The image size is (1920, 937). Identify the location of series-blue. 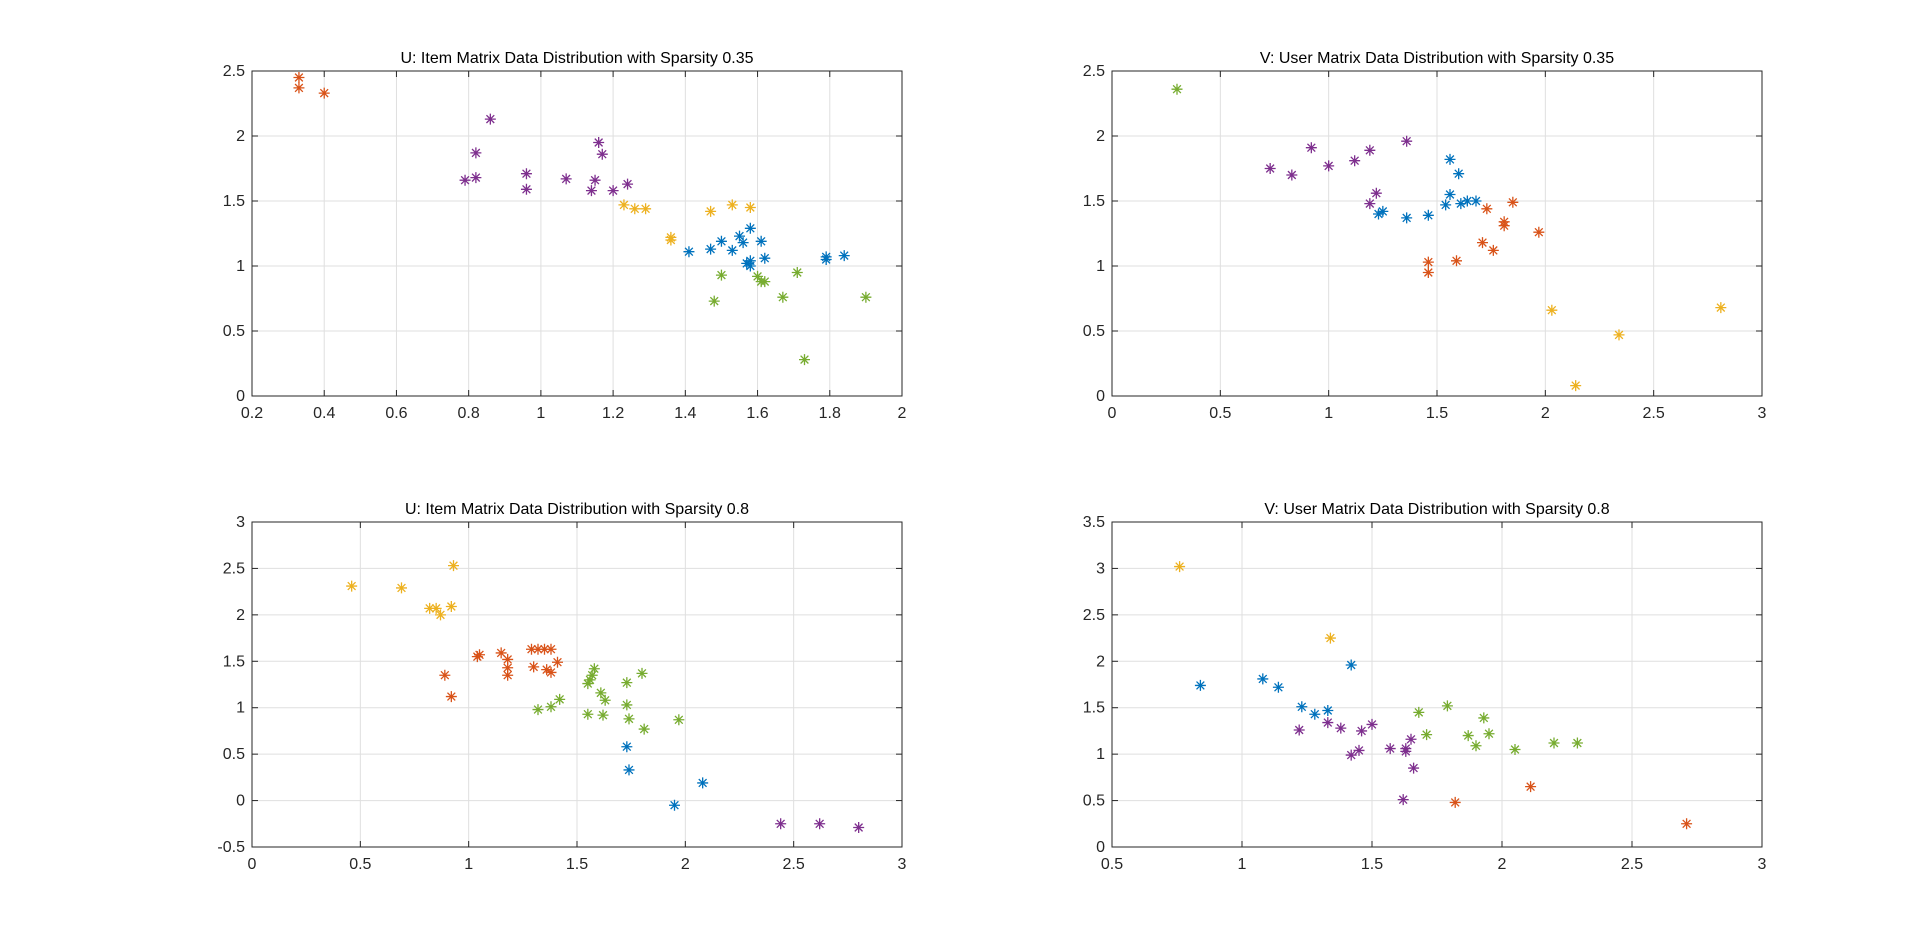
(1276, 690).